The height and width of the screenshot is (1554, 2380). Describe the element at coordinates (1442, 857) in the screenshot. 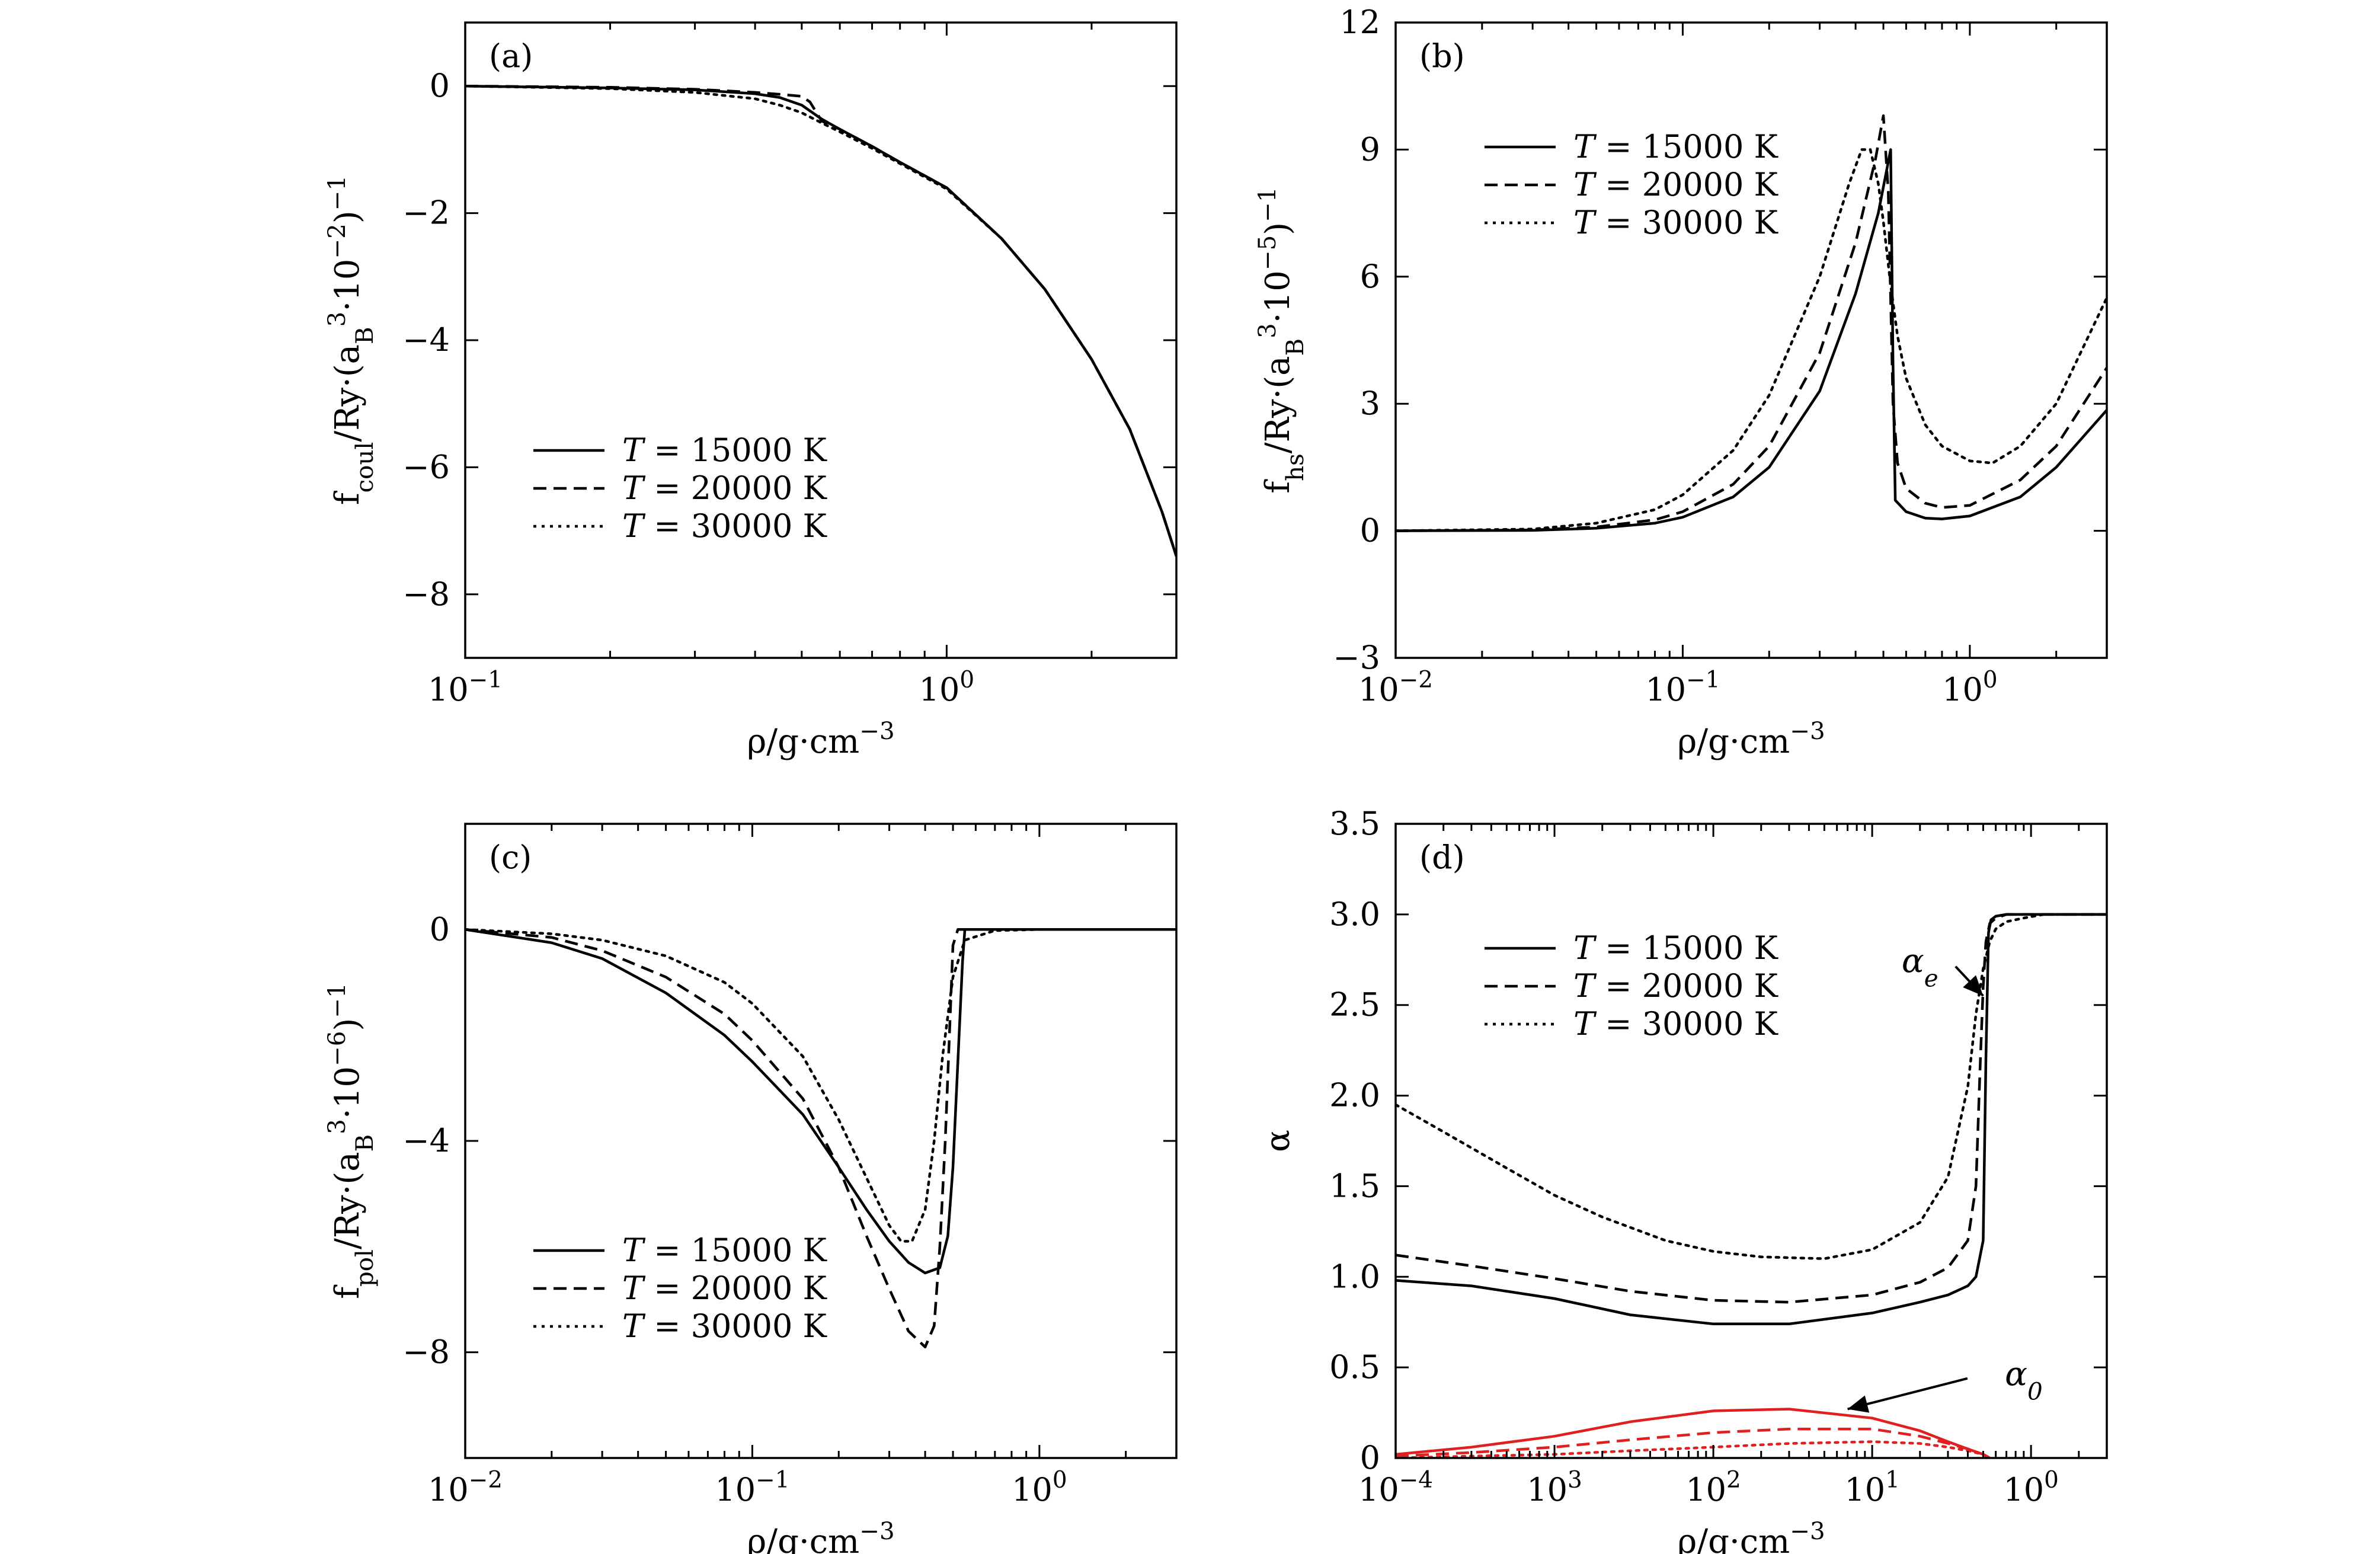

I see `panel-label: (d)` at that location.